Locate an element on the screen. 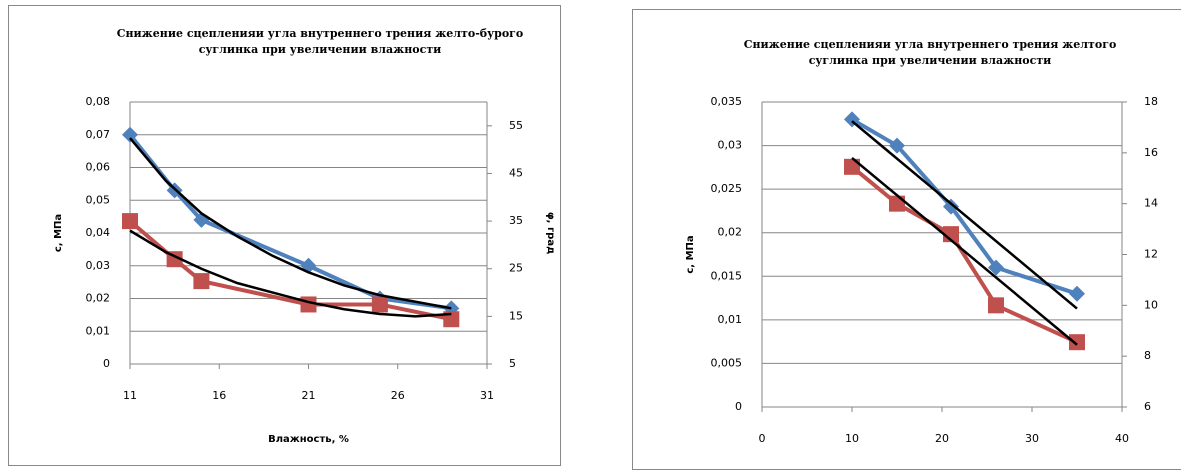 The height and width of the screenshot is (470, 1181). y-tick-label: 0,06 is located at coordinates (98, 167).